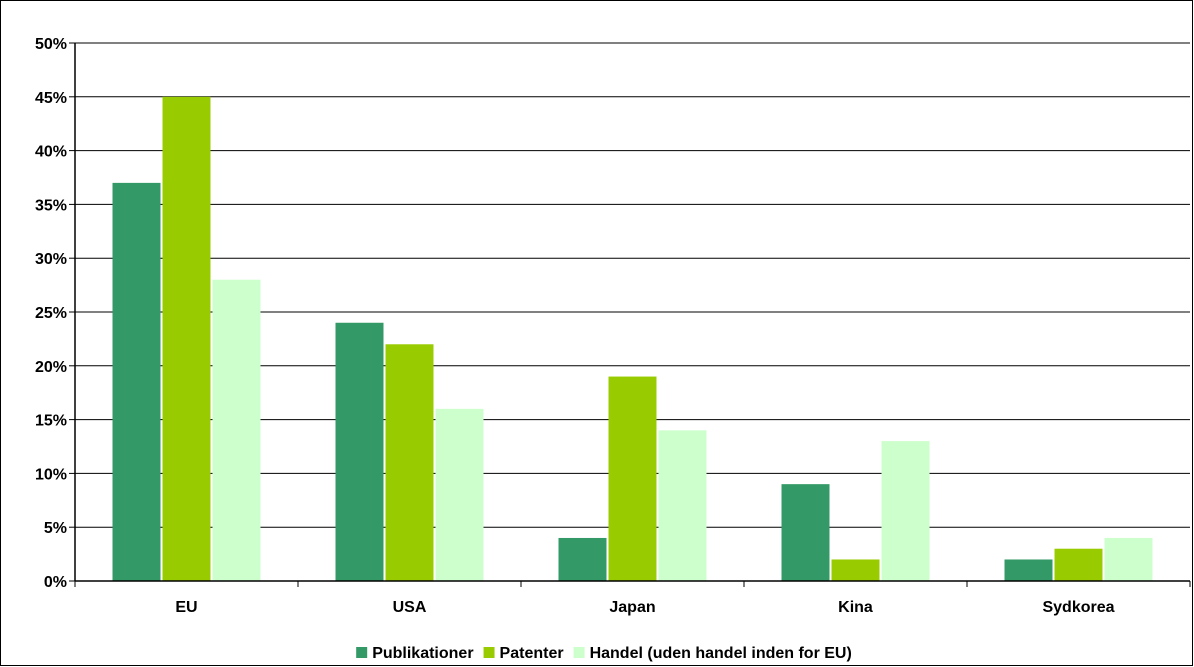  What do you see at coordinates (136, 381) in the screenshot?
I see `bar-publikationer-eu` at bounding box center [136, 381].